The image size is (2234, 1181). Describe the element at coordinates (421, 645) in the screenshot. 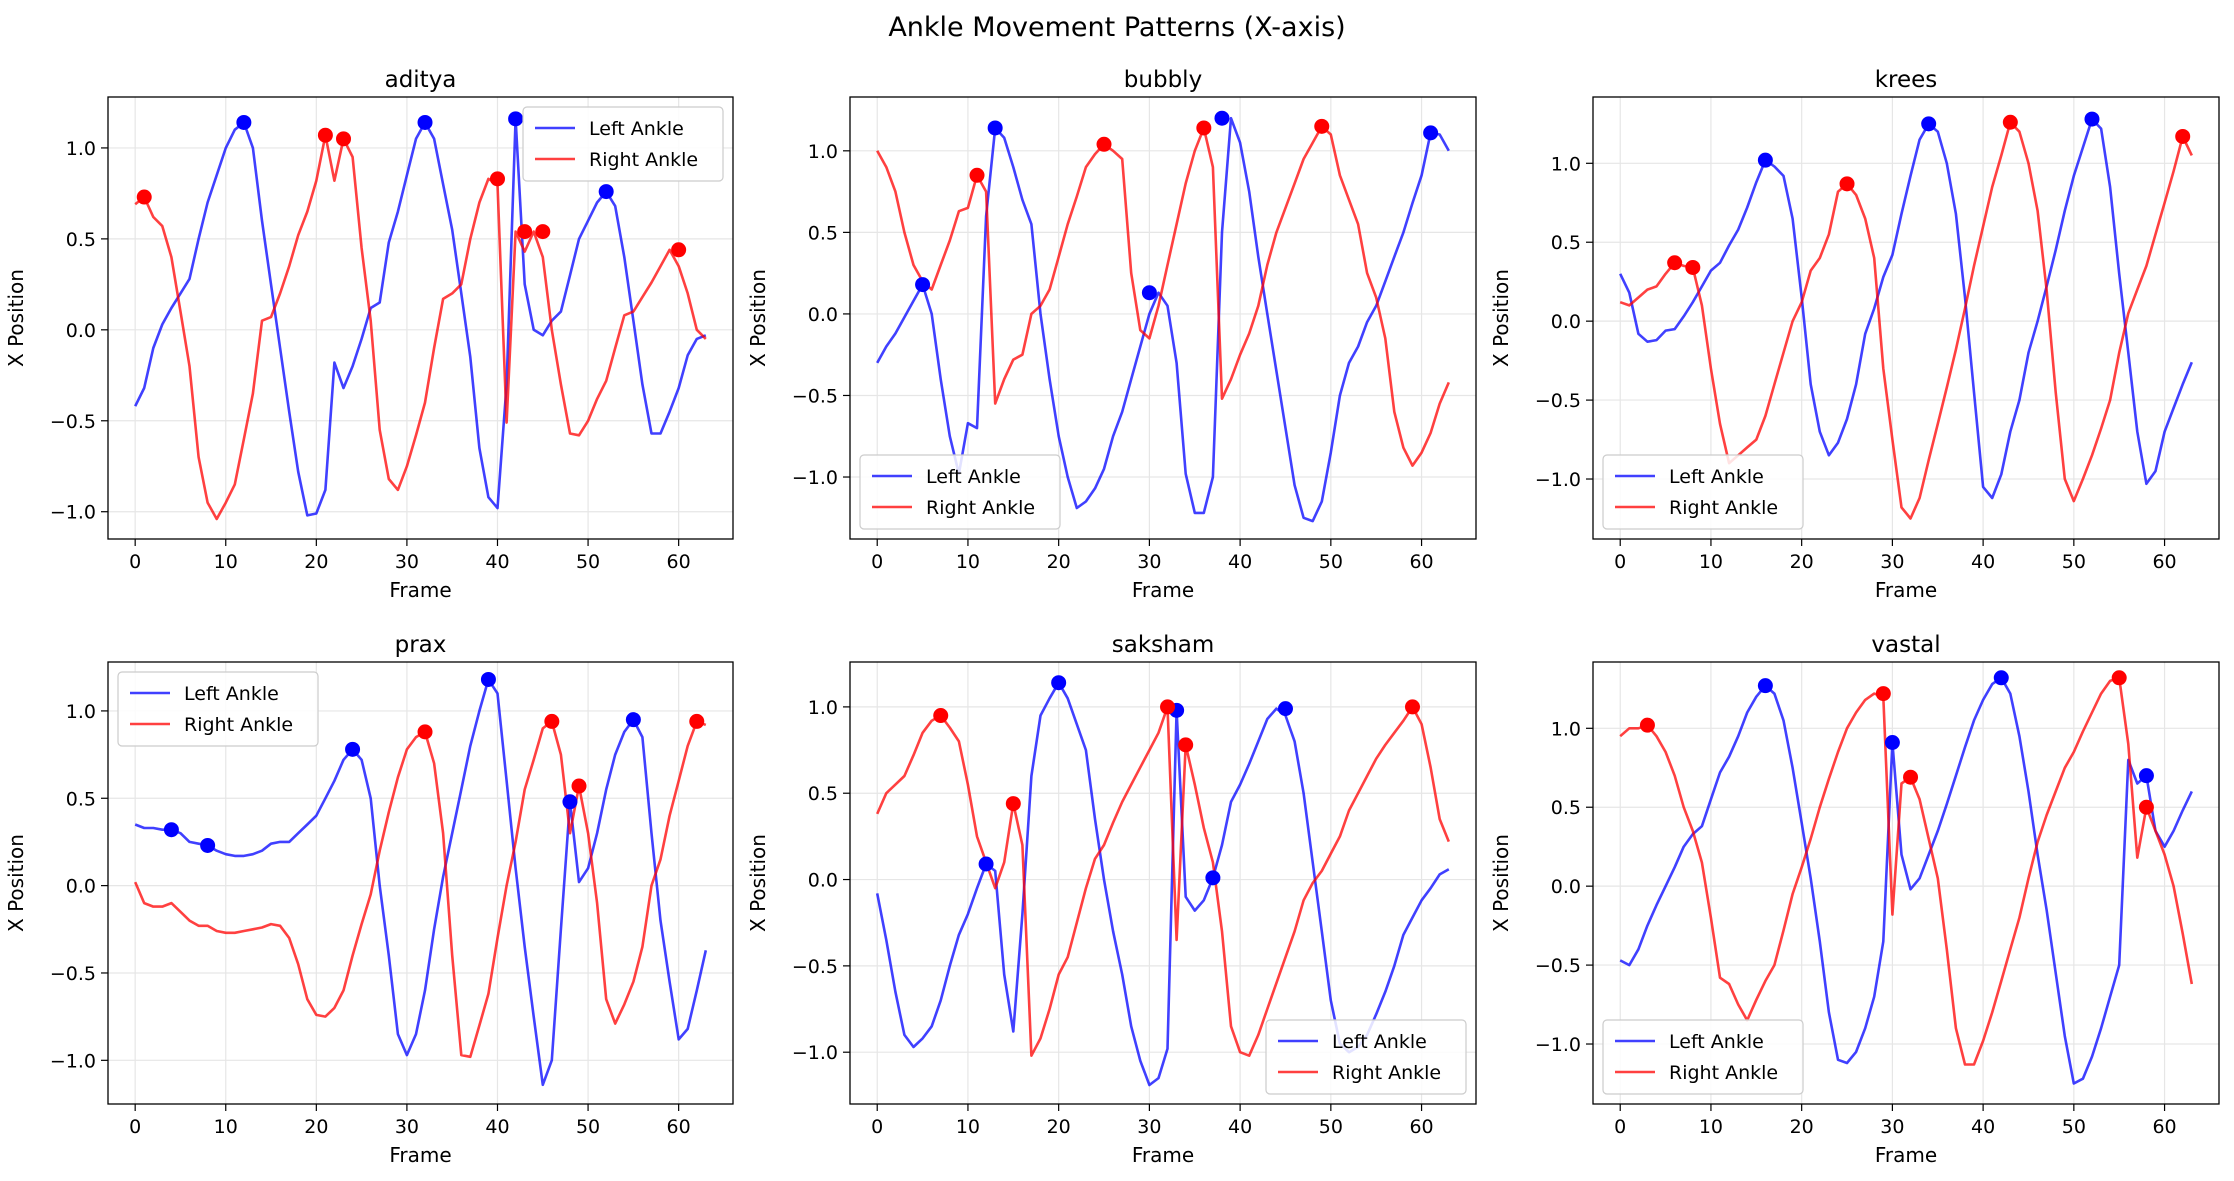

I see `subplot-title: prax` at that location.